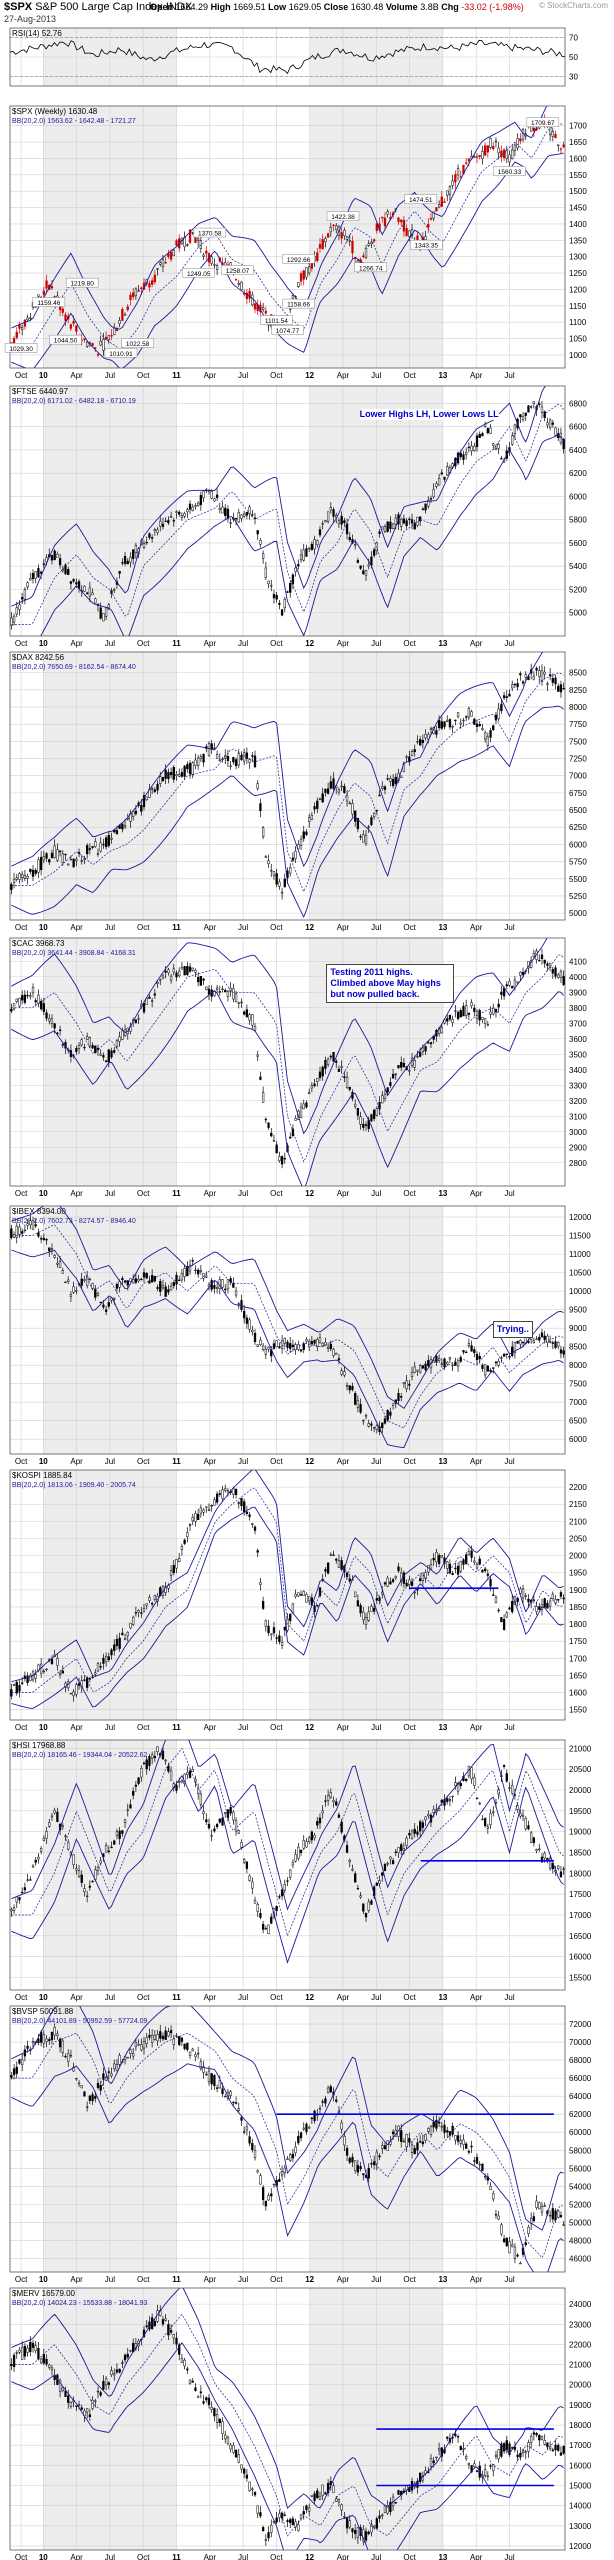 The image size is (614, 2560). Describe the element at coordinates (578, 1310) in the screenshot. I see `y-tick-label: 9500` at that location.